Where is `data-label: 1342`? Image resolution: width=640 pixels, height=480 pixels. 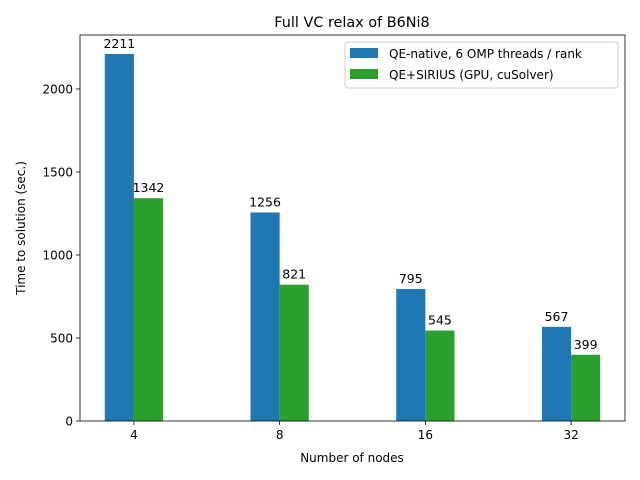
data-label: 1342 is located at coordinates (149, 187).